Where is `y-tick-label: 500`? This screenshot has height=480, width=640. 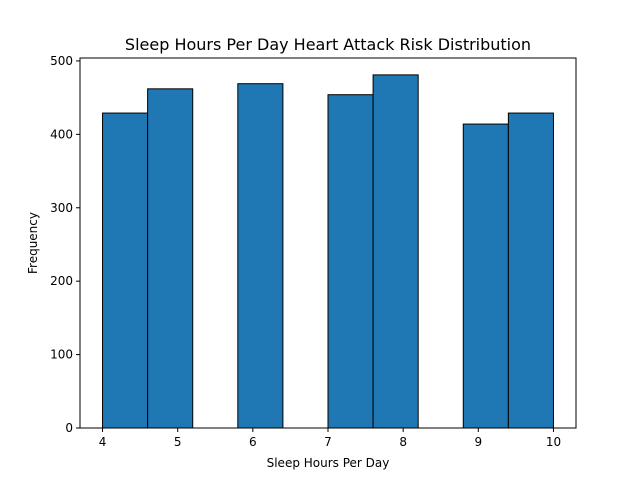
y-tick-label: 500 is located at coordinates (61, 61).